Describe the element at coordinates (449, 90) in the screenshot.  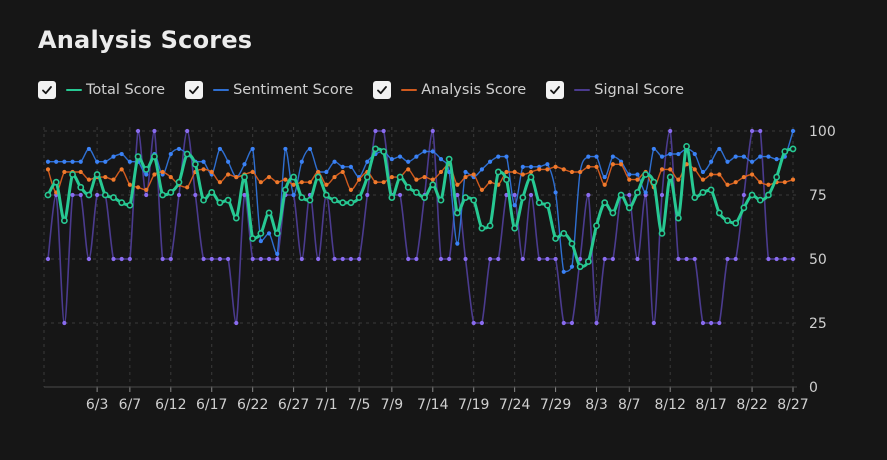
I see `legend-item-analysis-score: Analysis Score` at that location.